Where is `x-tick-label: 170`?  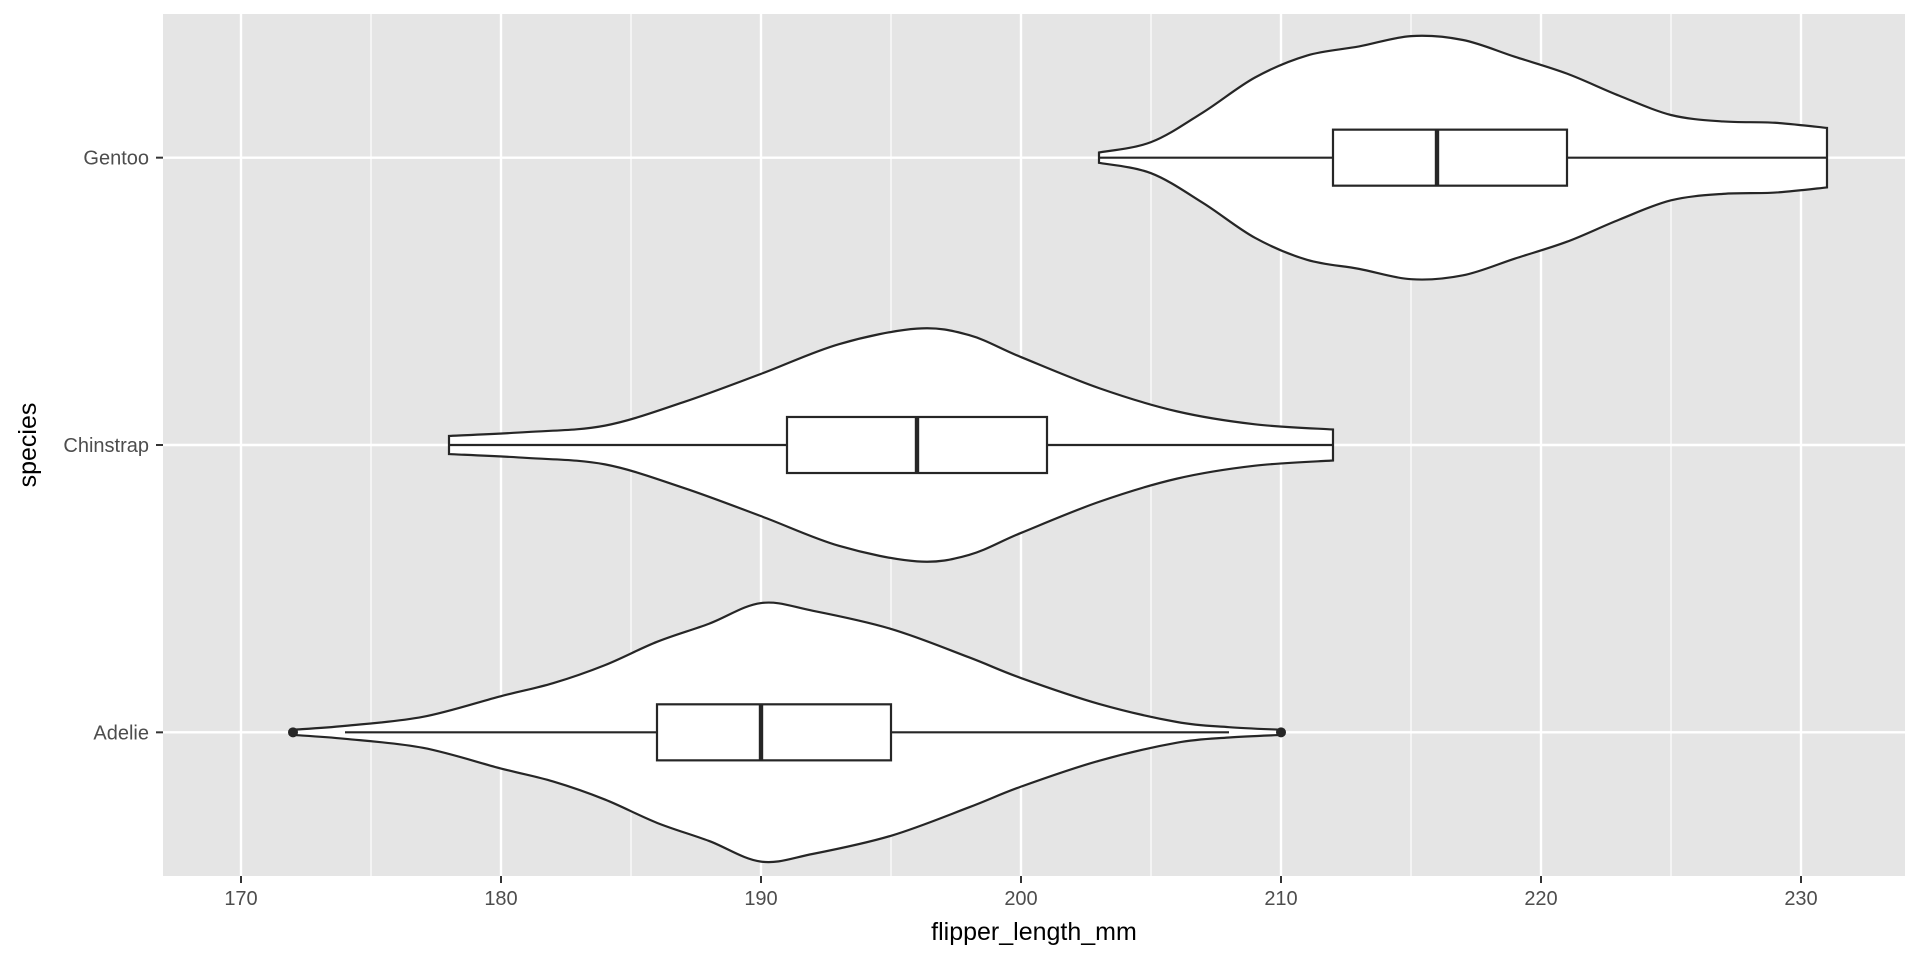
x-tick-label: 170 is located at coordinates (240, 899).